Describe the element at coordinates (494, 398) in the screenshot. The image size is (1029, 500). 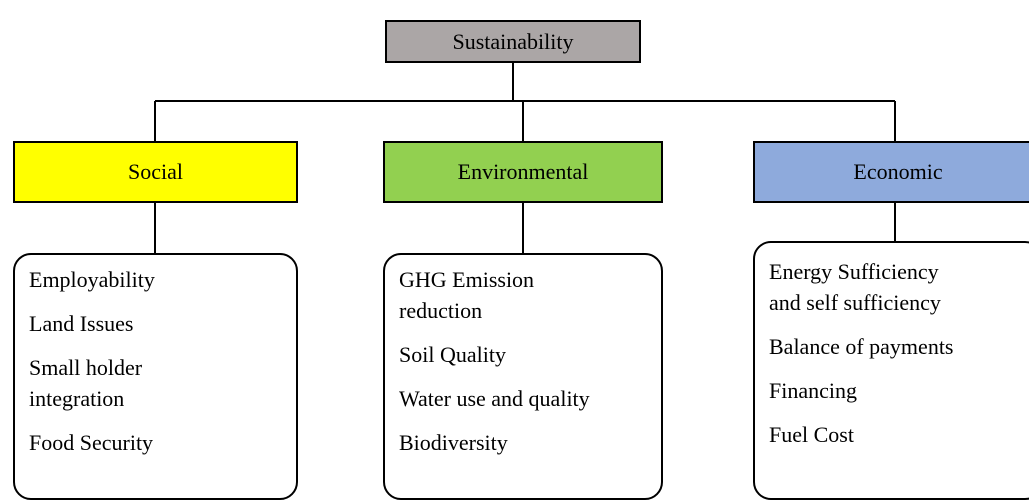
I see `list-item: Water use and quality` at that location.